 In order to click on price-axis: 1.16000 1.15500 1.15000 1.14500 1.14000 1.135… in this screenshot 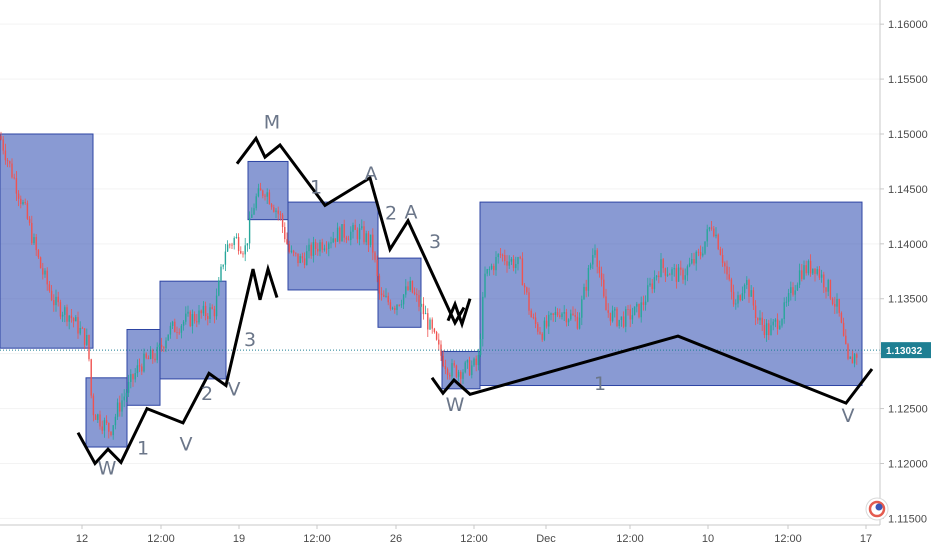, I will do `click(903, 262)`.